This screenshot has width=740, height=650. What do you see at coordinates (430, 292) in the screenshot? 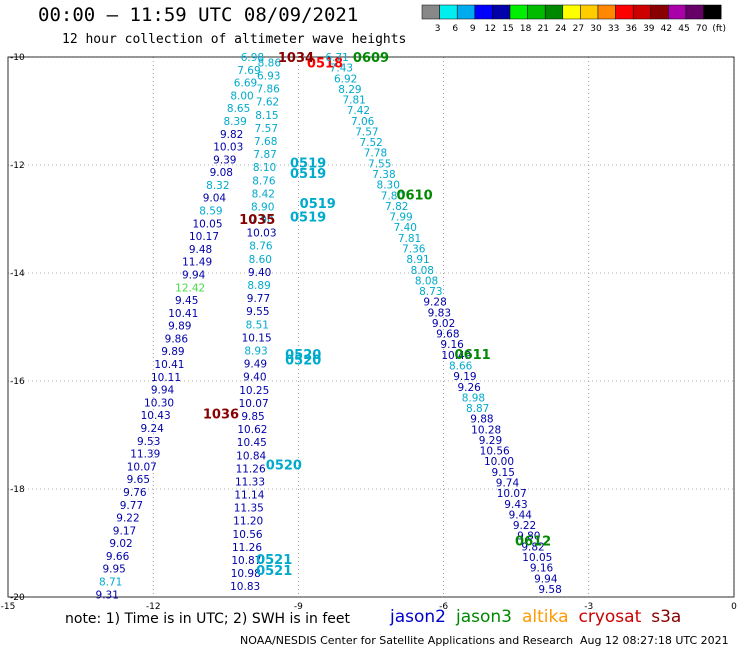
I see `swh-value: 8.73` at bounding box center [430, 292].